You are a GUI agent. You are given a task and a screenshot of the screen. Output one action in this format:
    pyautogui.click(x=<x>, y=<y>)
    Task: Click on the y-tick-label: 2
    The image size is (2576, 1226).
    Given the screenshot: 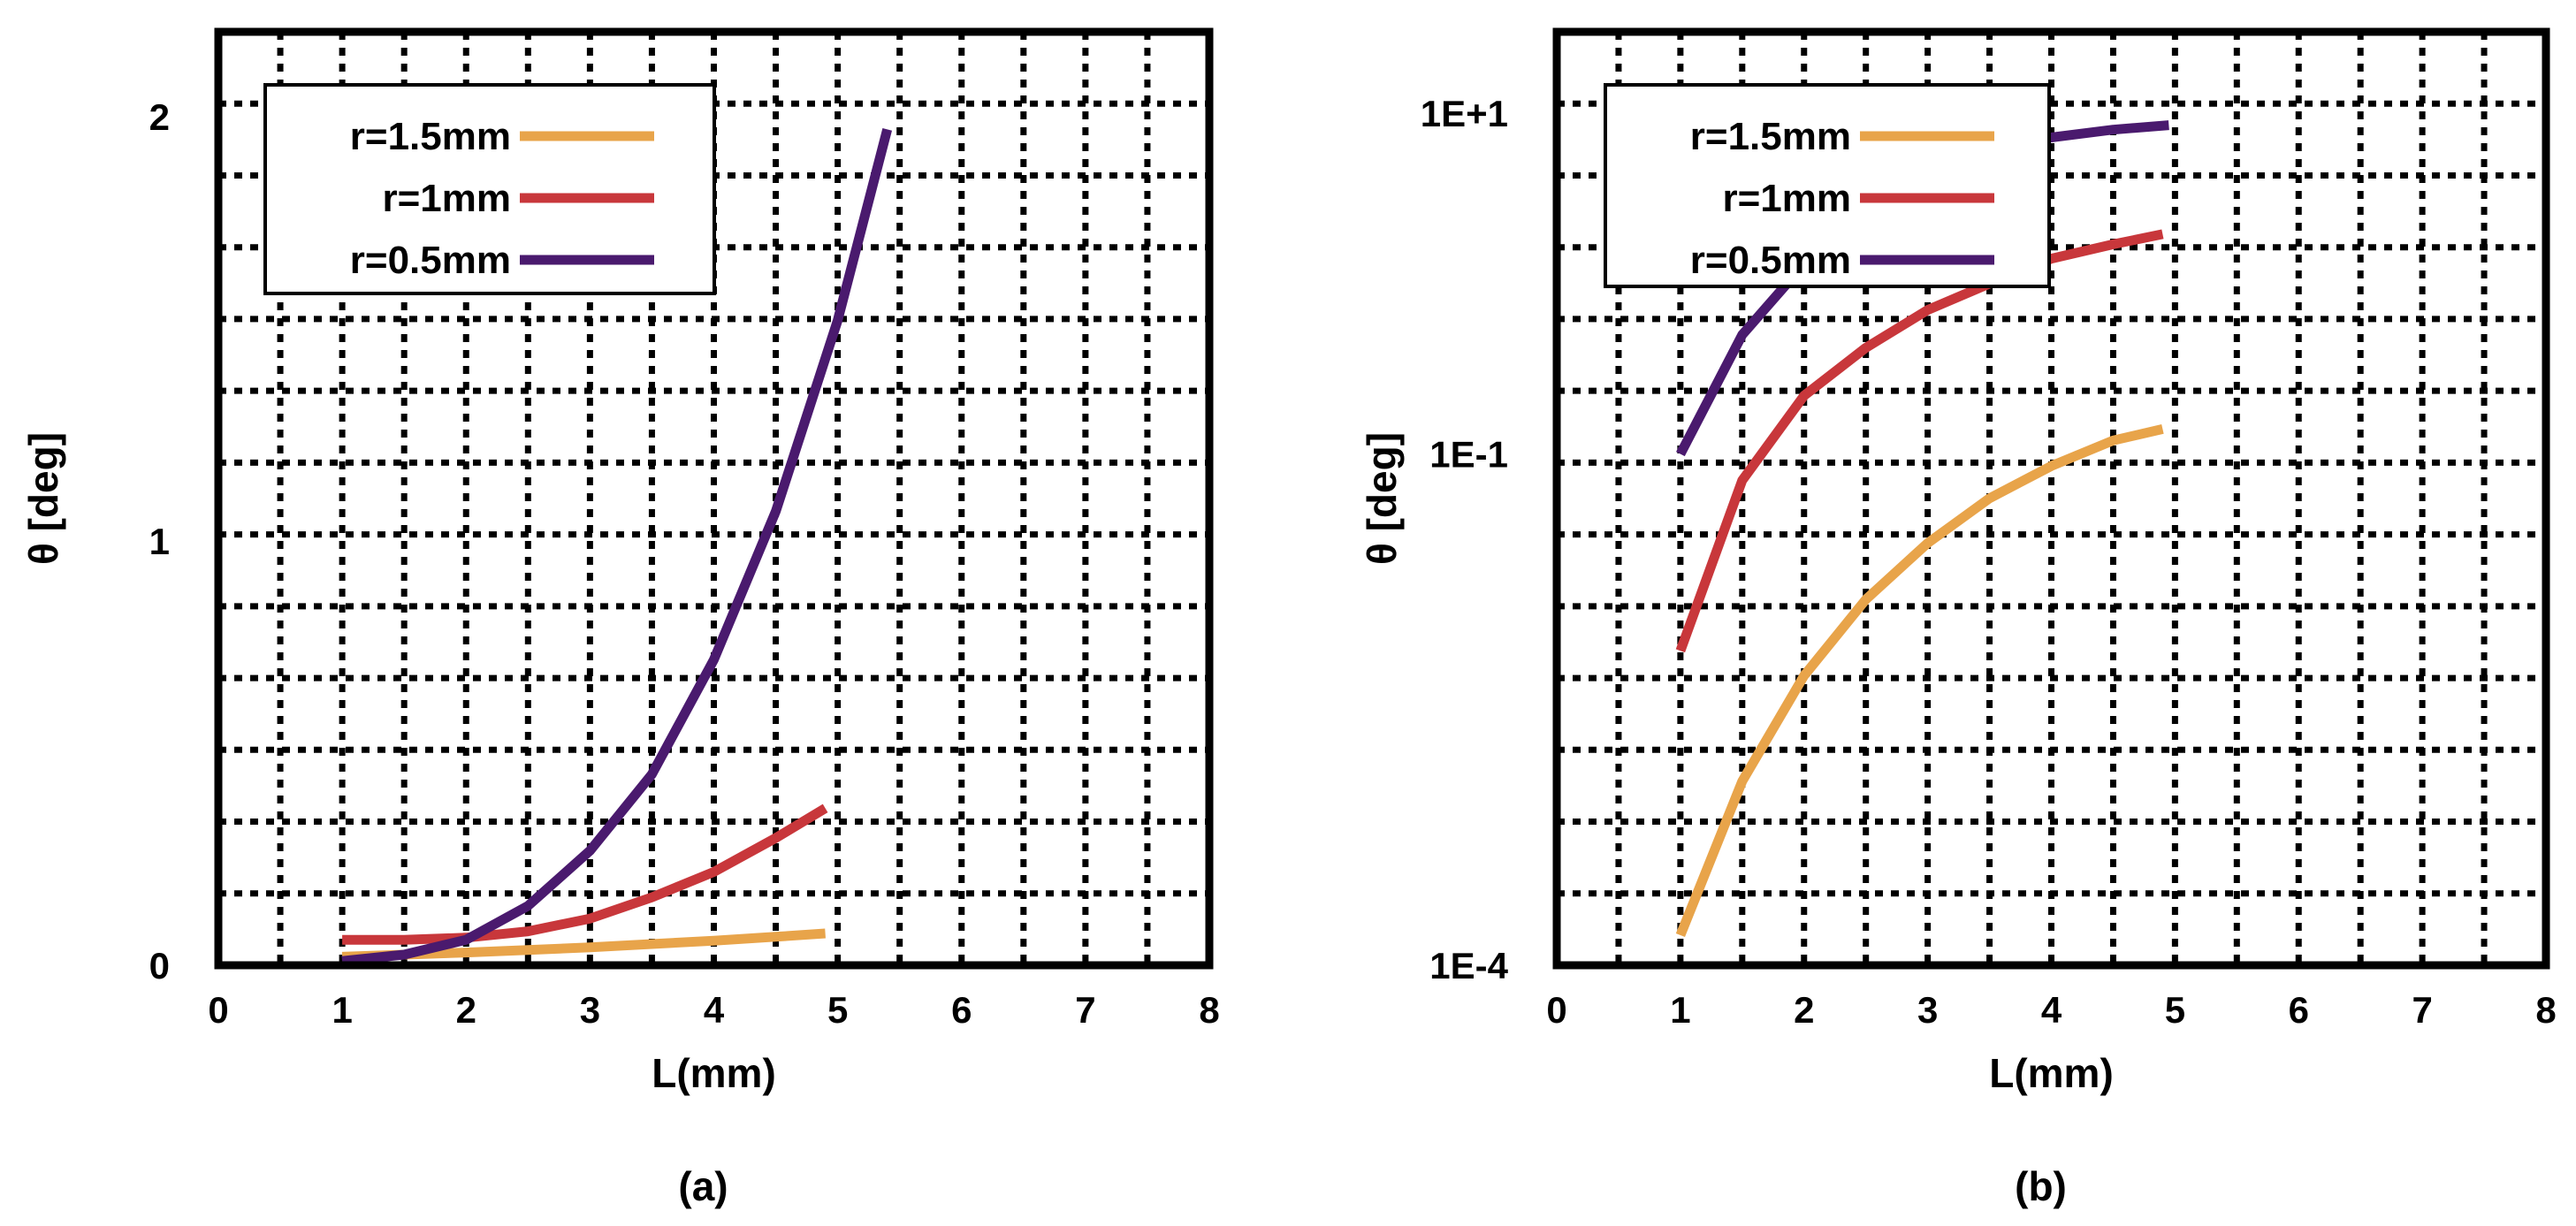 What is the action you would take?
    pyautogui.click(x=159, y=117)
    